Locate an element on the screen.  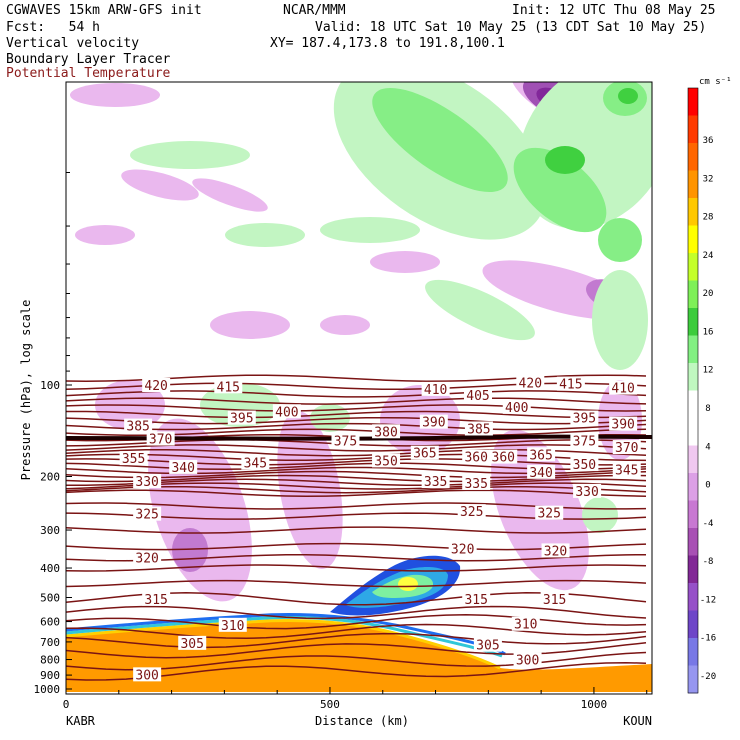
header-field-boundary-layer-tracer: Boundary Layer Tracer is located at coordinates (88, 59).